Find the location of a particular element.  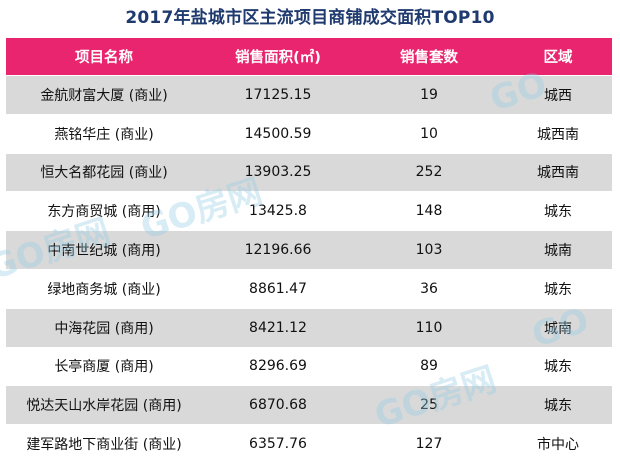

column-header-sales-area: 销售面积(㎡) is located at coordinates (278, 57).